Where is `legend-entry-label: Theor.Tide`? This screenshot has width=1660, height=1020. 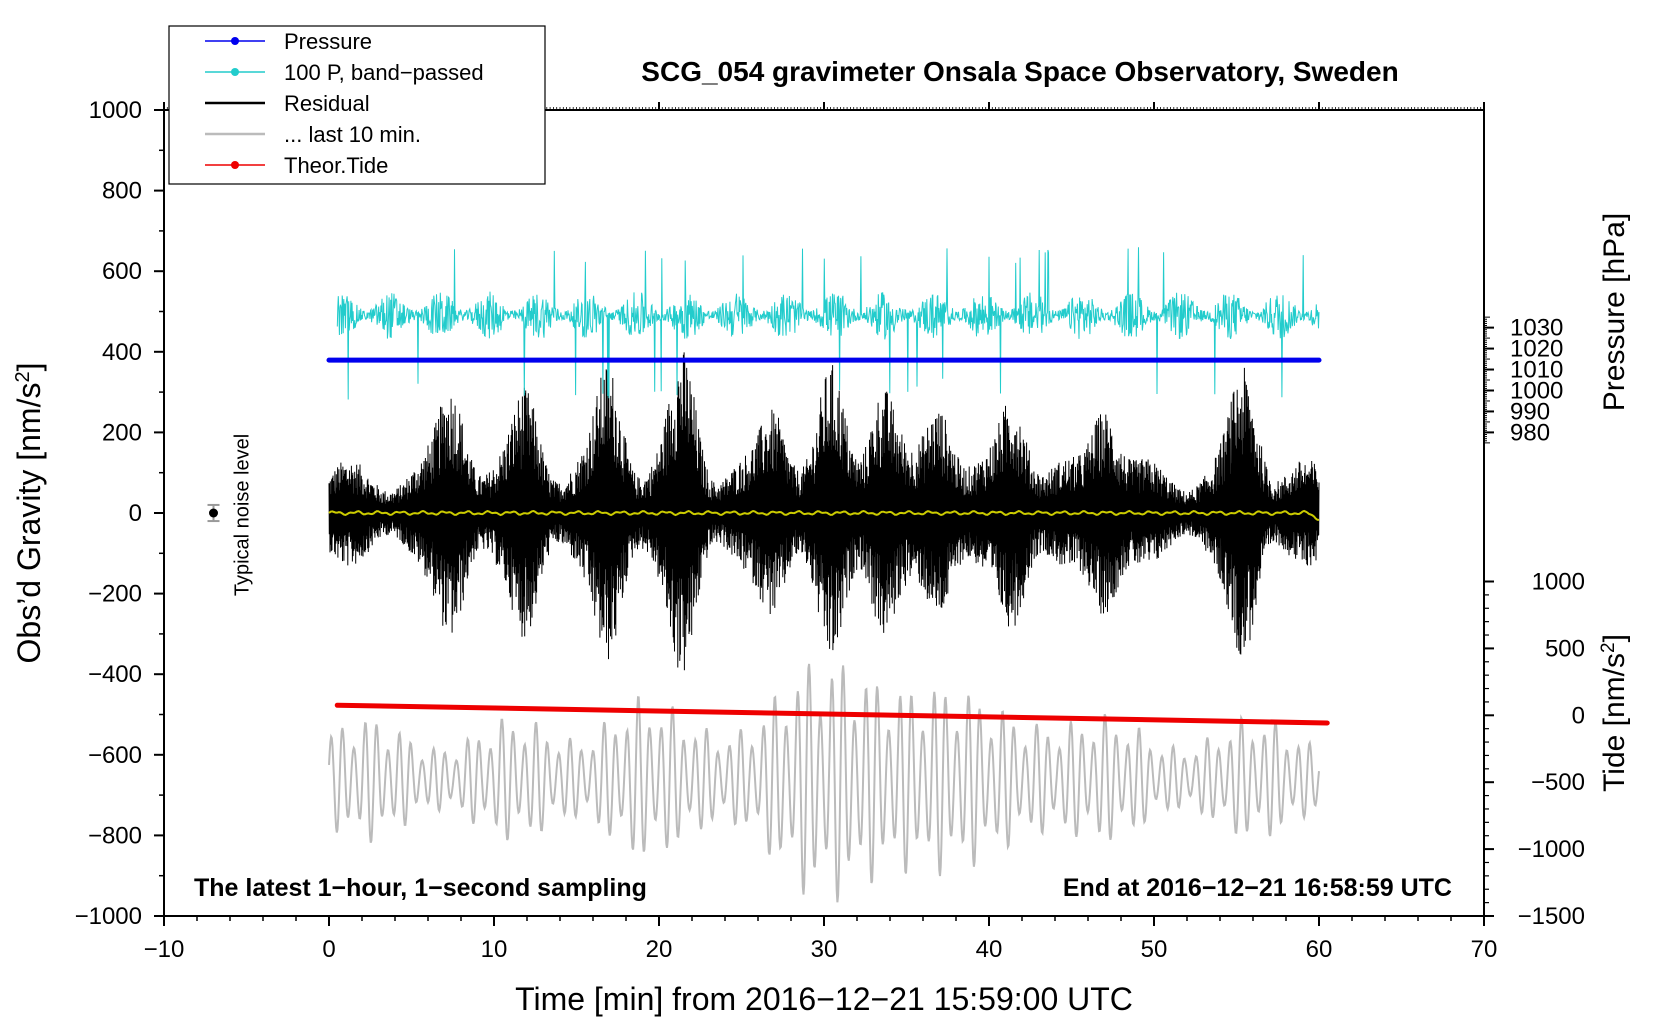
legend-entry-label: Theor.Tide is located at coordinates (336, 165).